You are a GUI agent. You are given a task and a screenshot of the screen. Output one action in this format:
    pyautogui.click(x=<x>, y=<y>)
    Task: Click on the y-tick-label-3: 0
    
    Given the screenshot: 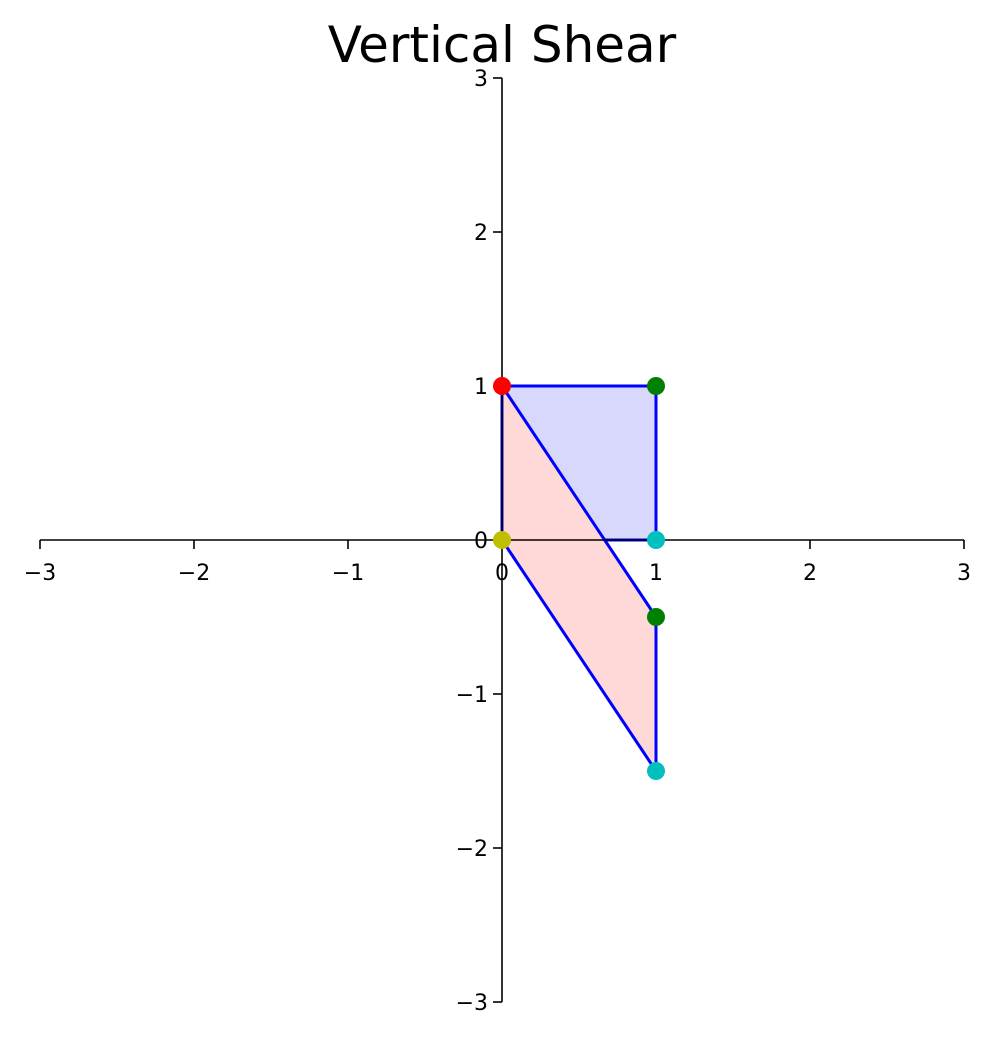 What is the action you would take?
    pyautogui.click(x=481, y=541)
    